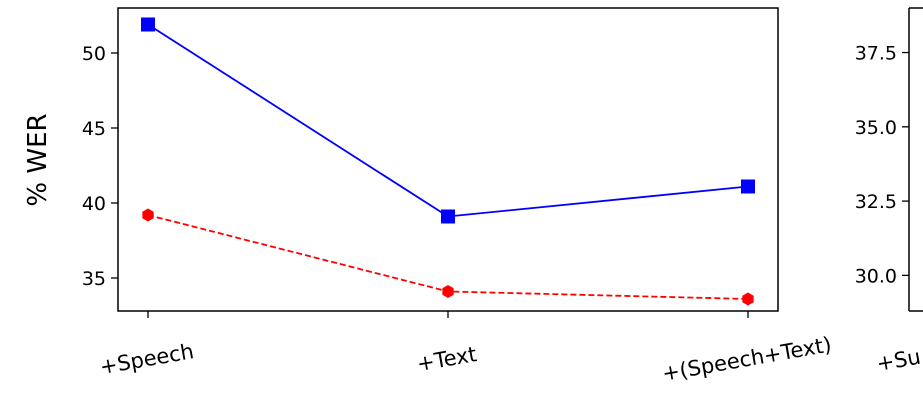 The image size is (923, 412). What do you see at coordinates (94, 204) in the screenshot?
I see `y-tick-label: 40` at bounding box center [94, 204].